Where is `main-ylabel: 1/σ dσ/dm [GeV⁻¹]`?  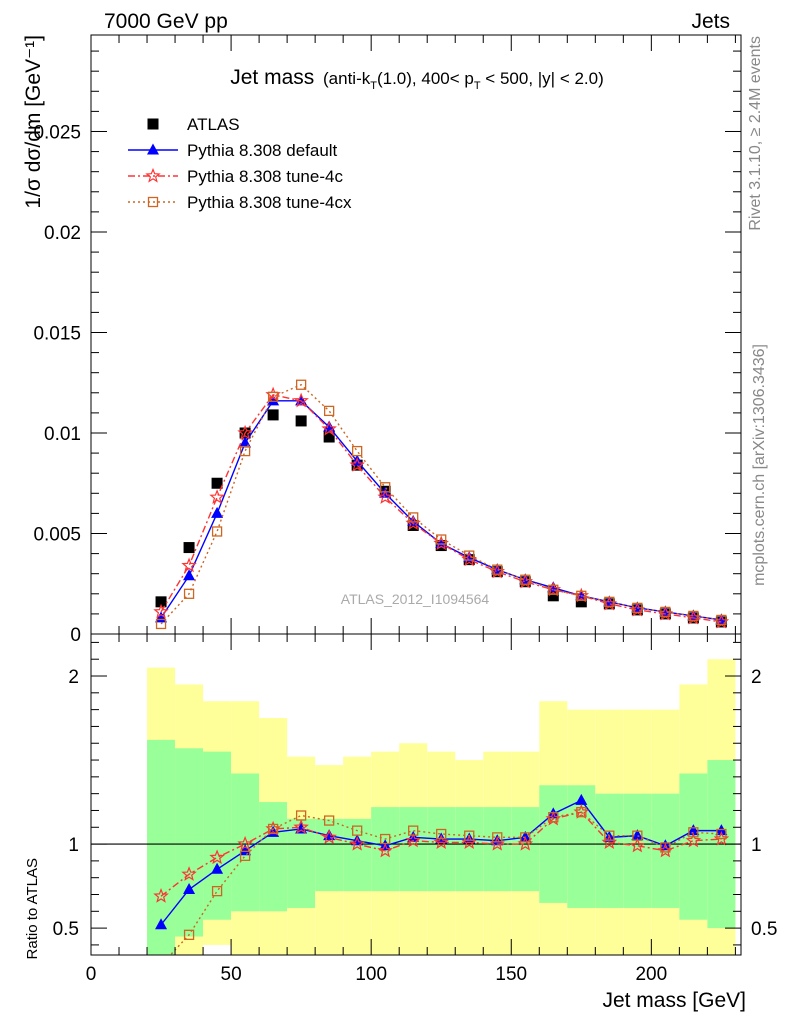
main-ylabel: 1/σ dσ/dm [GeV⁻¹] is located at coordinates (33, 122).